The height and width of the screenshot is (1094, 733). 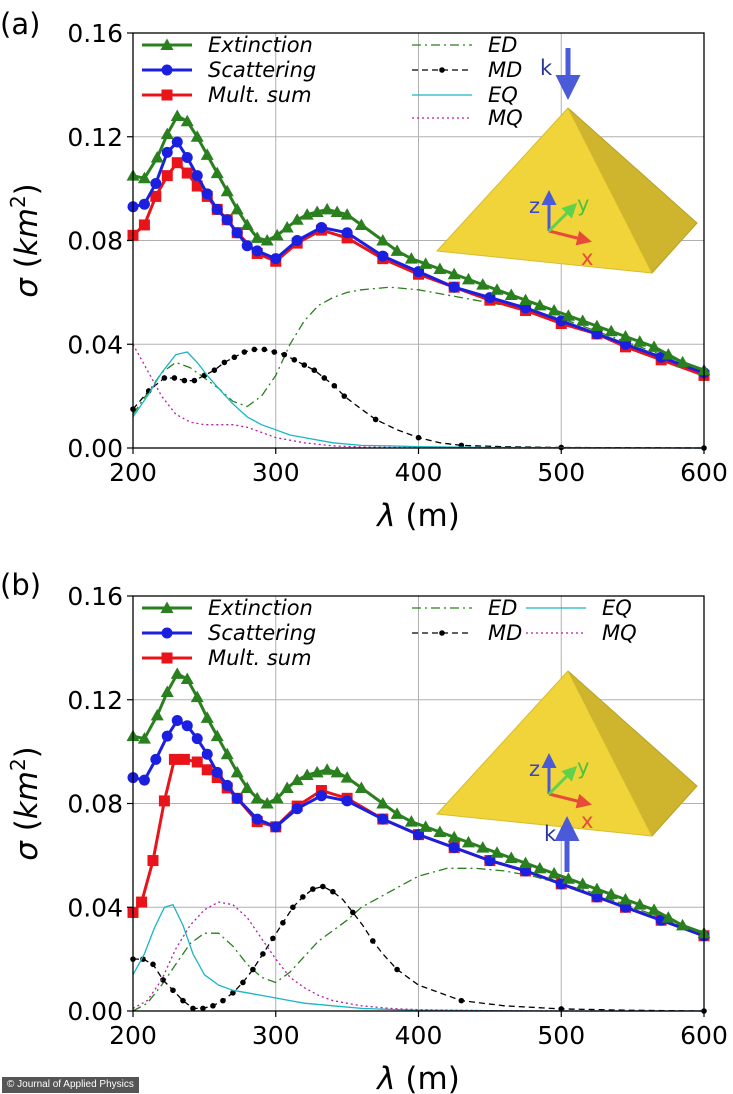 I want to click on legend-label-mq: MQ, so click(x=619, y=633).